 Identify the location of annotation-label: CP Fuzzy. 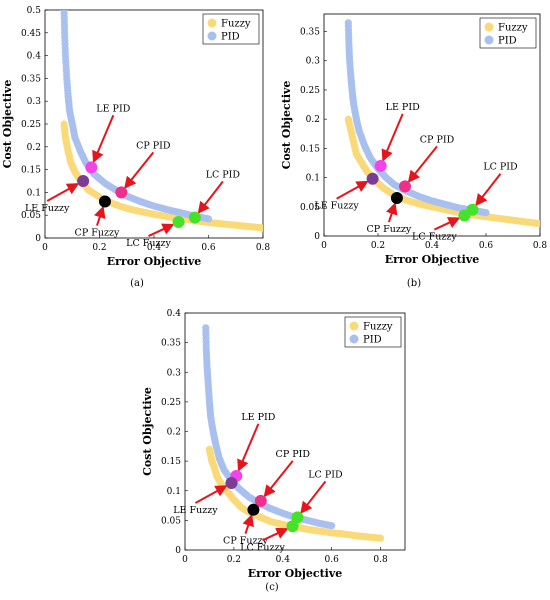
(389, 229).